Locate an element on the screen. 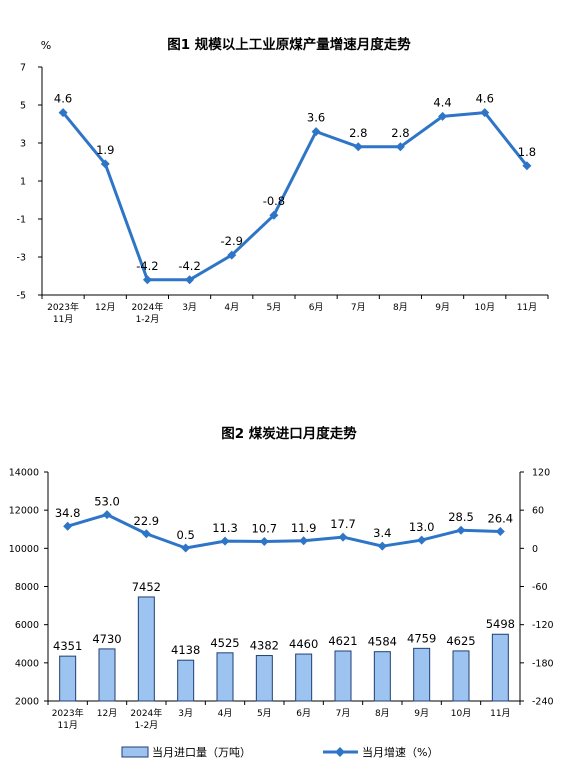 Image resolution: width=578 pixels, height=780 pixels. chart2-line-label: 0.5 is located at coordinates (186, 535).